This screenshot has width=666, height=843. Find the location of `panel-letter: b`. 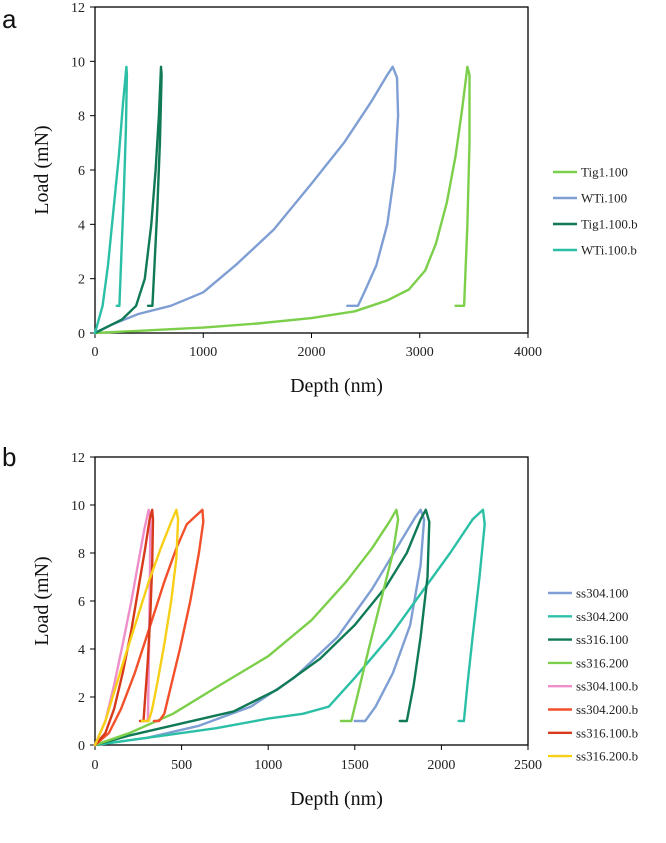

panel-letter: b is located at coordinates (9, 457).